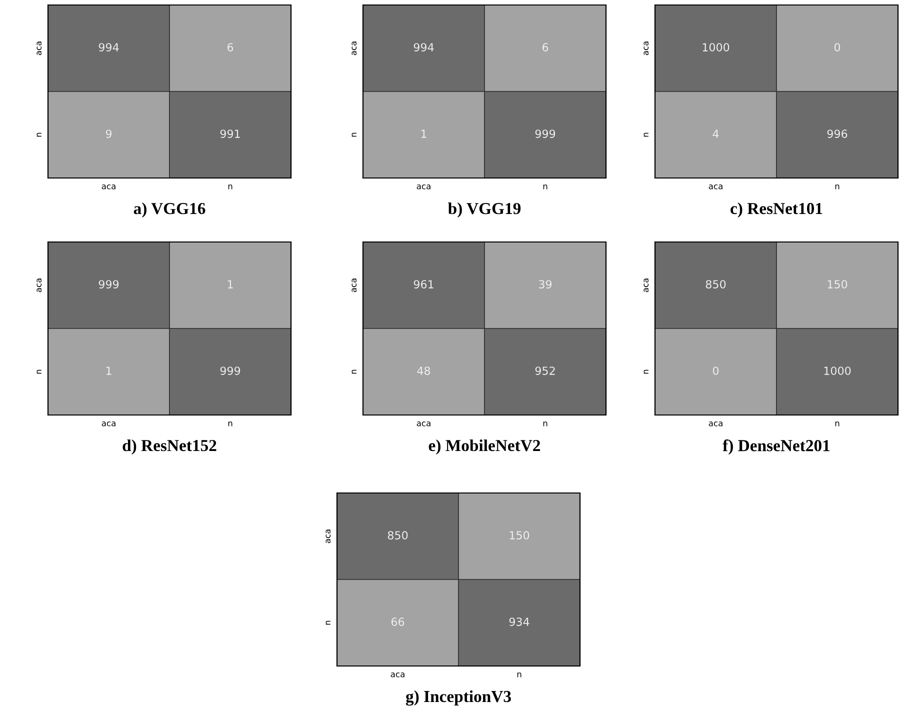  What do you see at coordinates (230, 134) in the screenshot?
I see `data-label: 991` at bounding box center [230, 134].